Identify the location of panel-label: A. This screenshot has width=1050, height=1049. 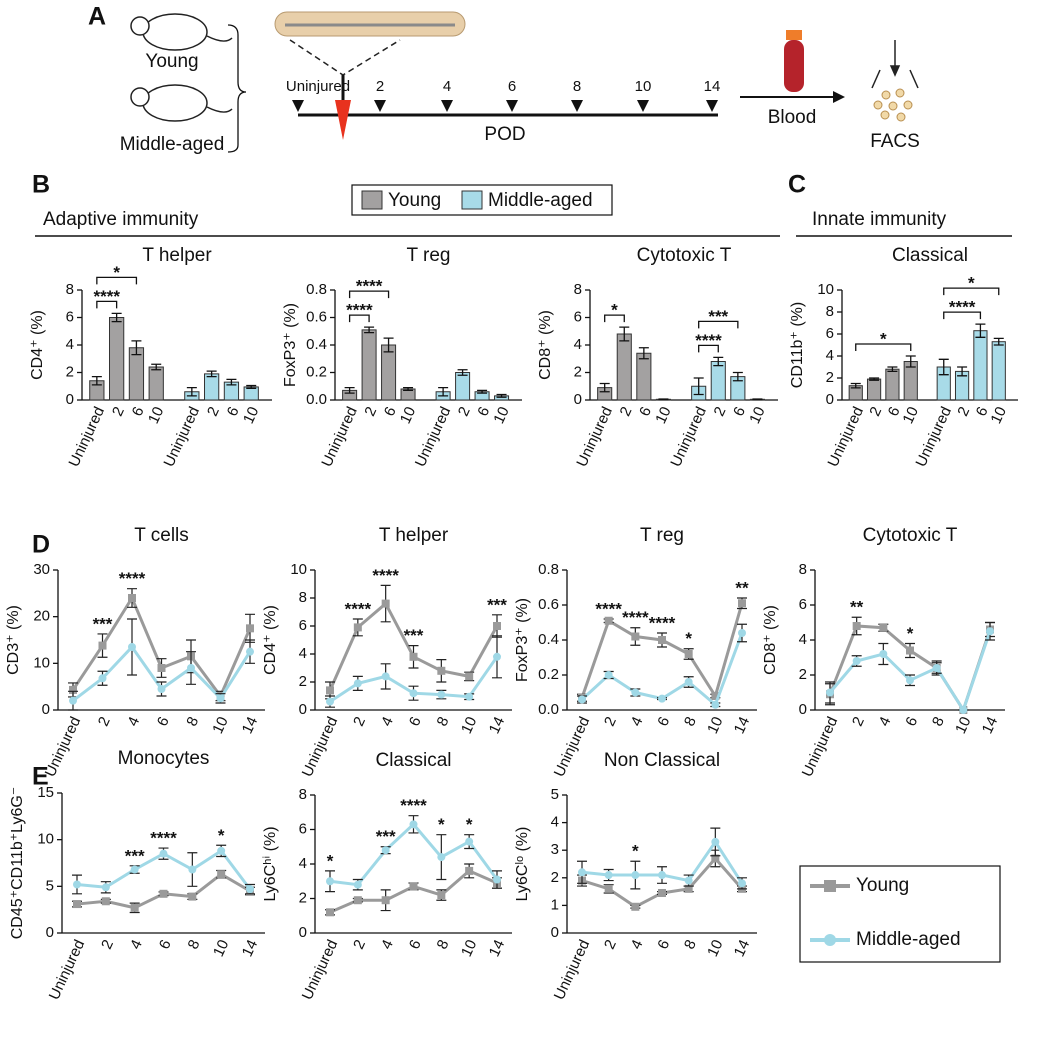
(97, 17).